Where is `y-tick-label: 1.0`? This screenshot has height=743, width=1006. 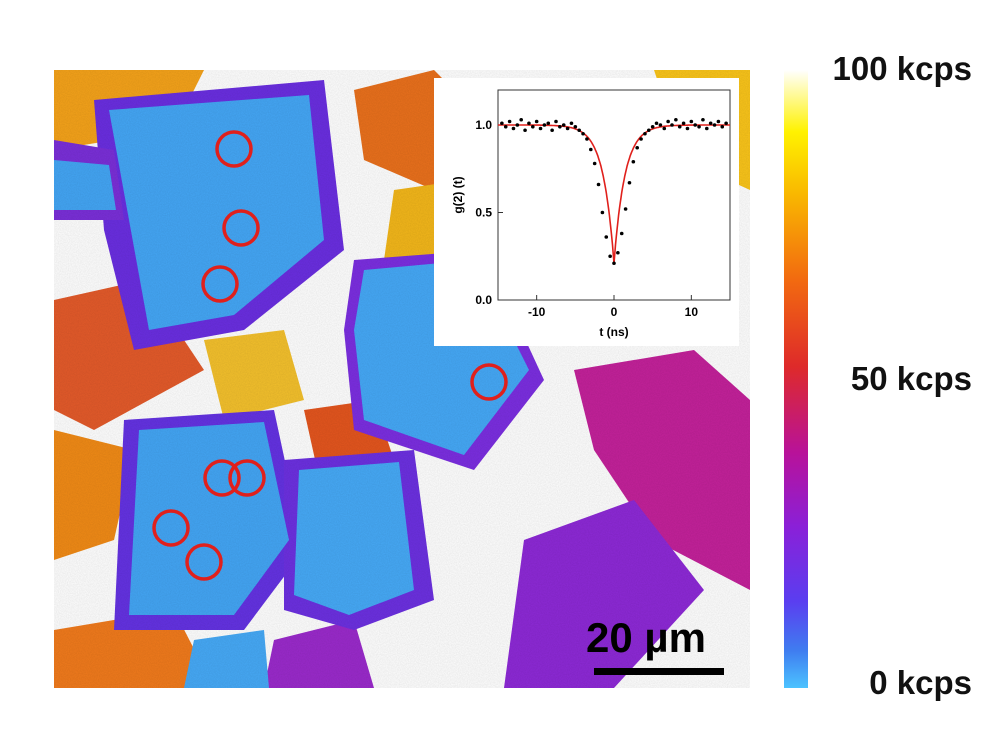 y-tick-label: 1.0 is located at coordinates (483, 125).